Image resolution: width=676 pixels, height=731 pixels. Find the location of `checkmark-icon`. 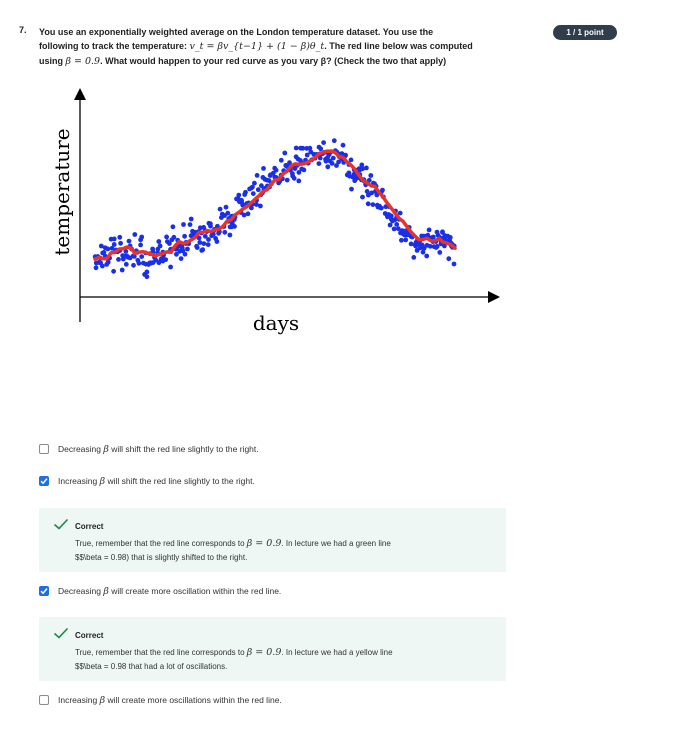

checkmark-icon is located at coordinates (44, 481).